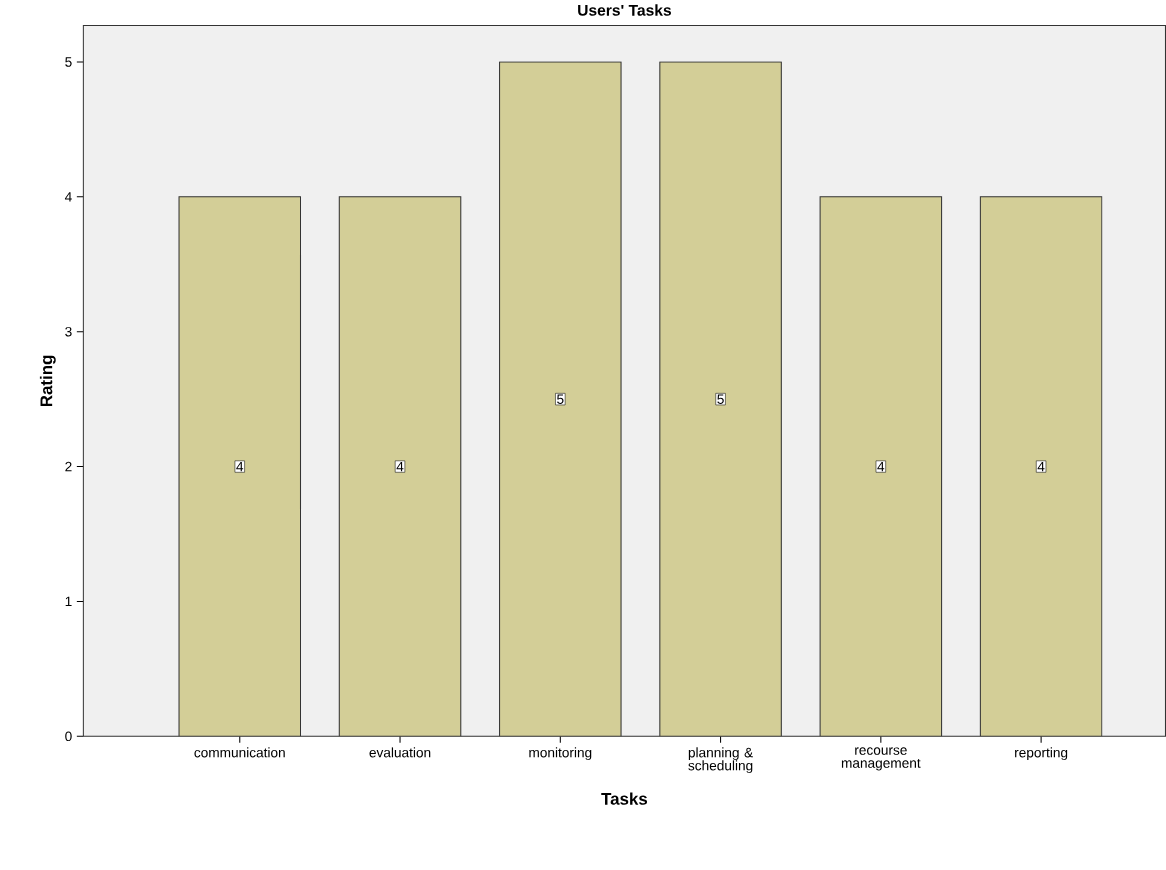  Describe the element at coordinates (68, 197) in the screenshot. I see `y-tick-label: 4` at that location.